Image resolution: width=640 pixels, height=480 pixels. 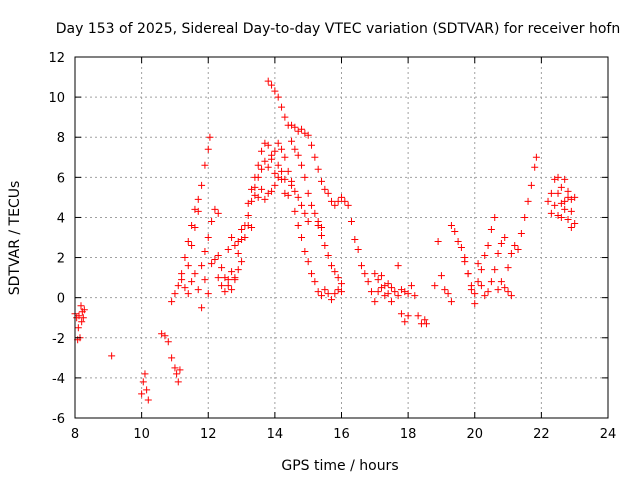 What do you see at coordinates (275, 434) in the screenshot?
I see `x-tick-label: 14` at bounding box center [275, 434].